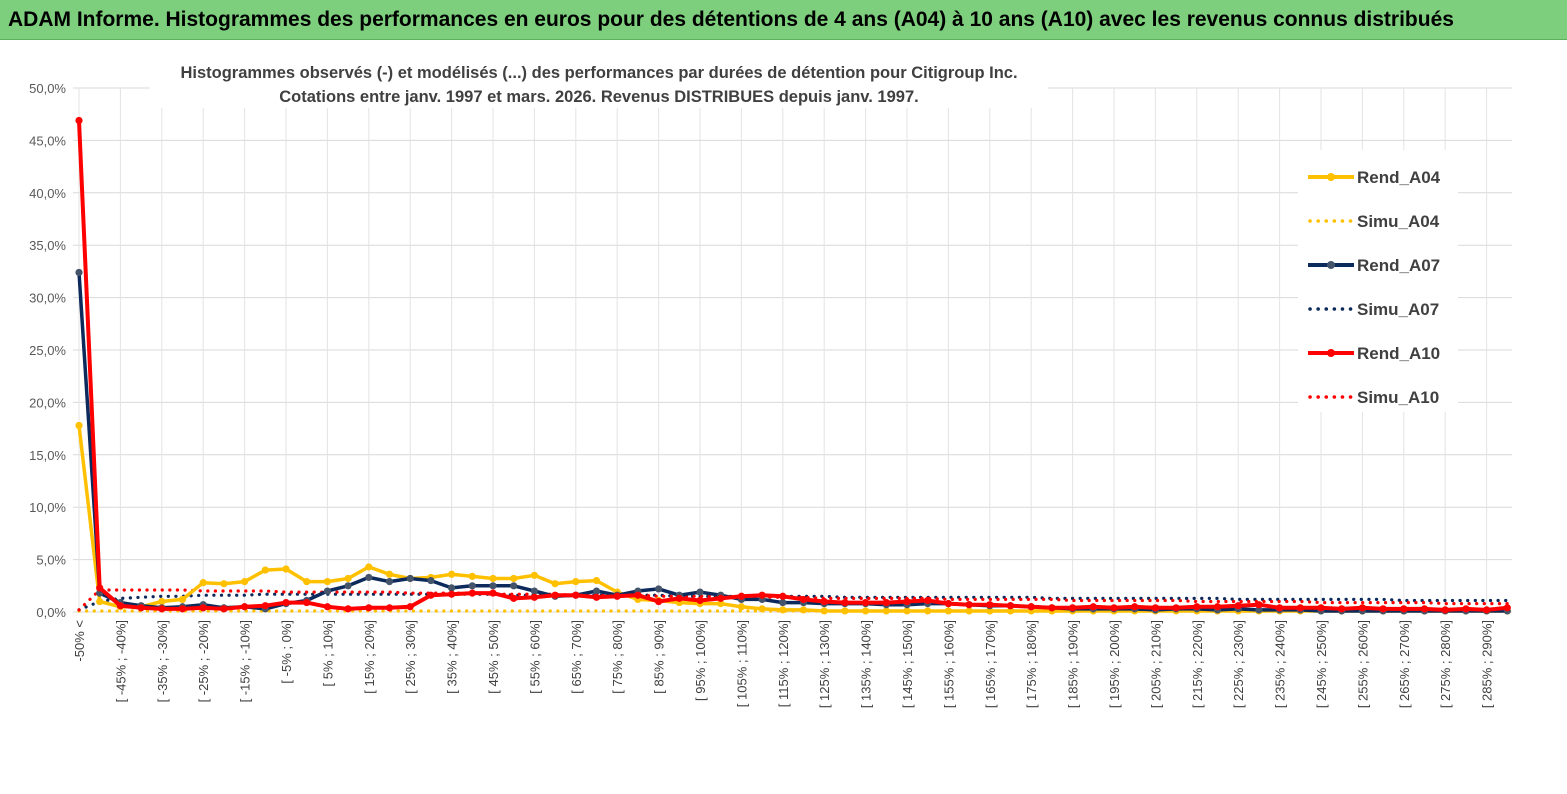 The width and height of the screenshot is (1567, 794). I want to click on x-tick-label: [ 255% ; 260%], so click(1362, 664).